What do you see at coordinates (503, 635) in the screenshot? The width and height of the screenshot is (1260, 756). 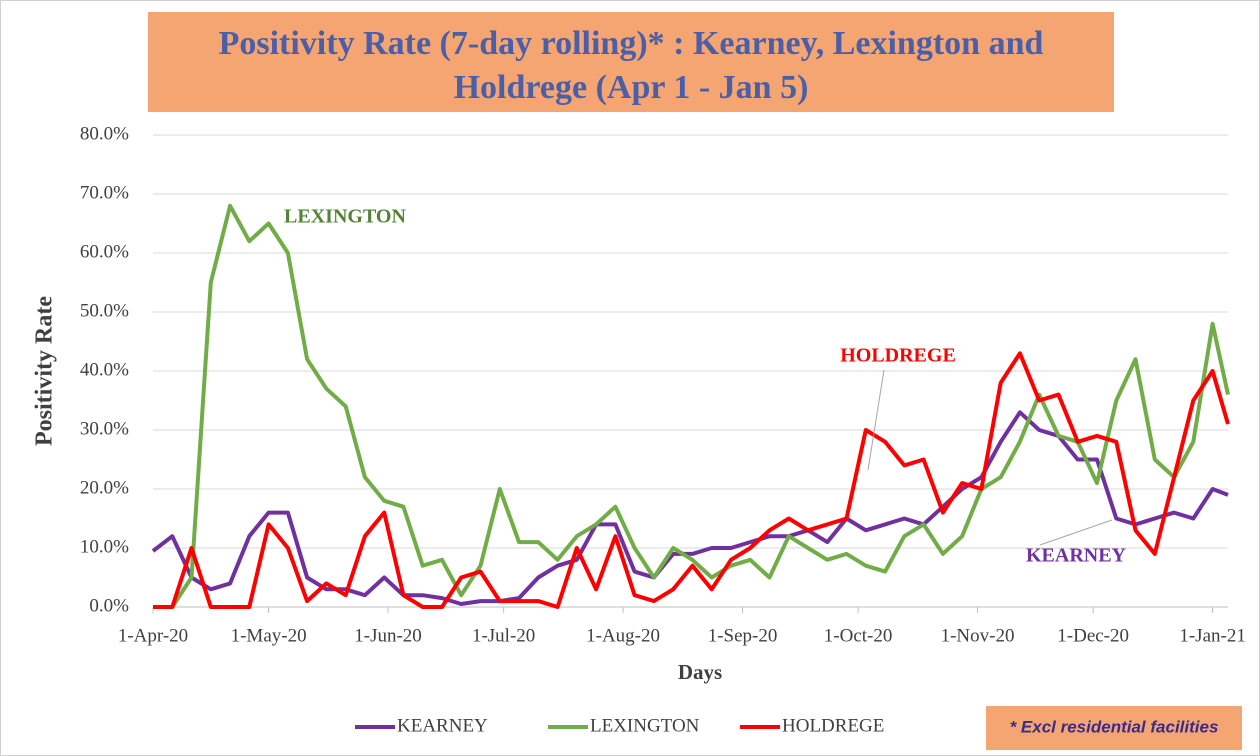 I see `x-tick-label: 1-Jul-20` at bounding box center [503, 635].